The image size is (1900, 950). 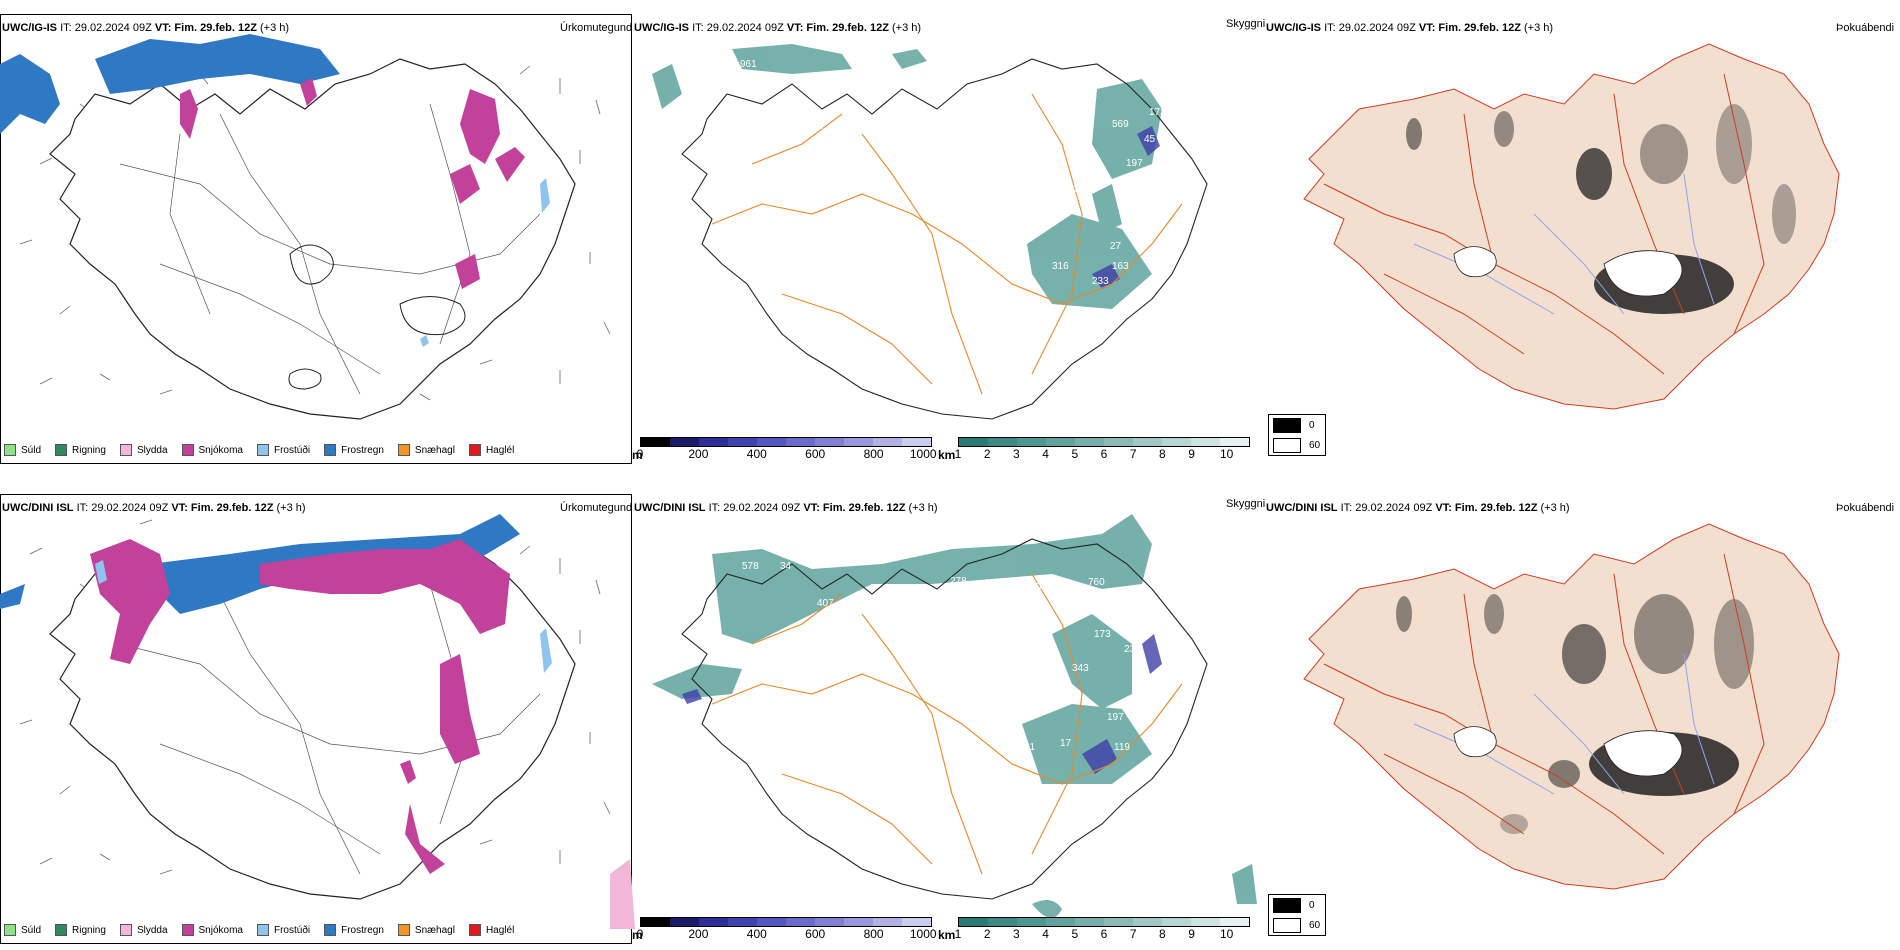 I want to click on legend-label: Frostúði, so click(x=292, y=450).